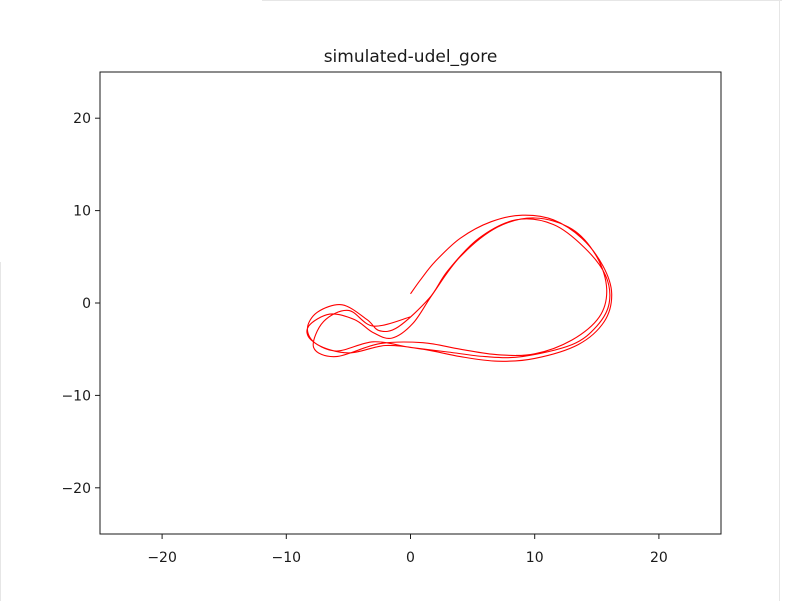  What do you see at coordinates (411, 57) in the screenshot?
I see `chart-title: simulated-udel_gore` at bounding box center [411, 57].